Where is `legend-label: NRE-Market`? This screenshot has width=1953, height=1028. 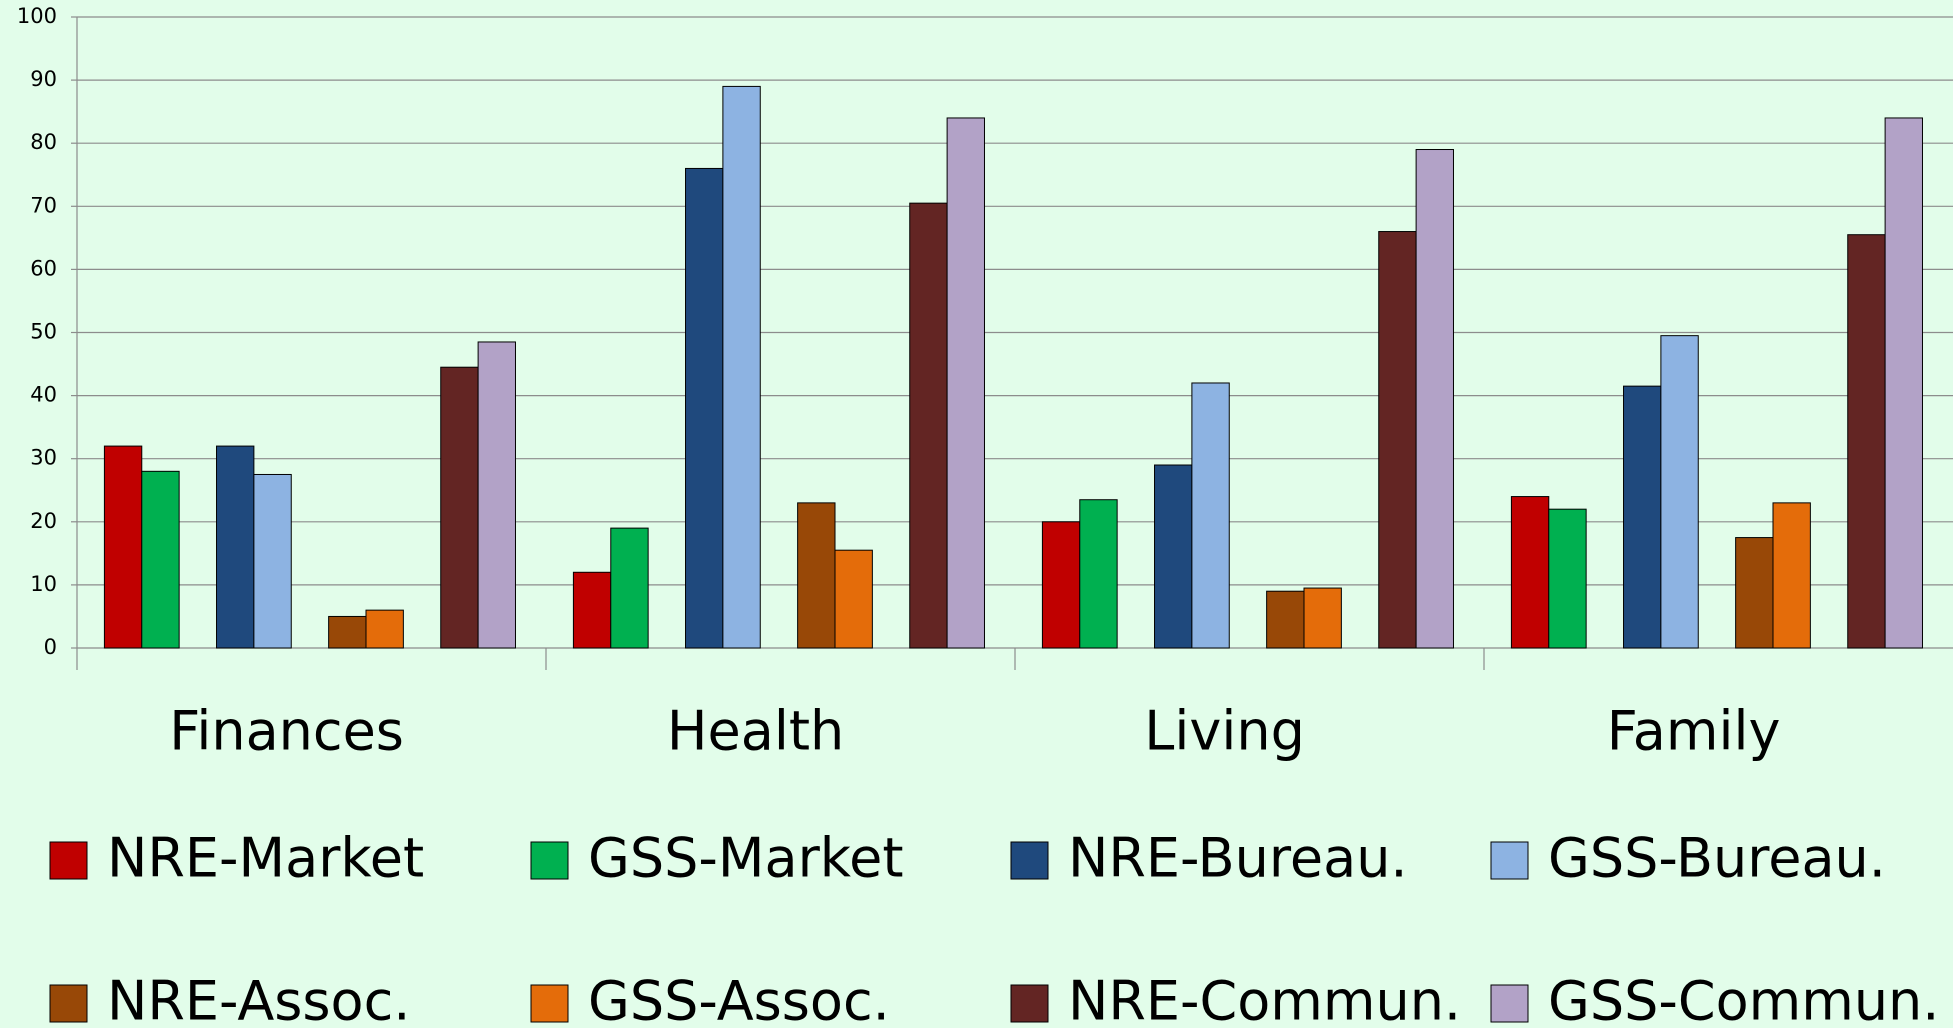 legend-label: NRE-Market is located at coordinates (265, 858).